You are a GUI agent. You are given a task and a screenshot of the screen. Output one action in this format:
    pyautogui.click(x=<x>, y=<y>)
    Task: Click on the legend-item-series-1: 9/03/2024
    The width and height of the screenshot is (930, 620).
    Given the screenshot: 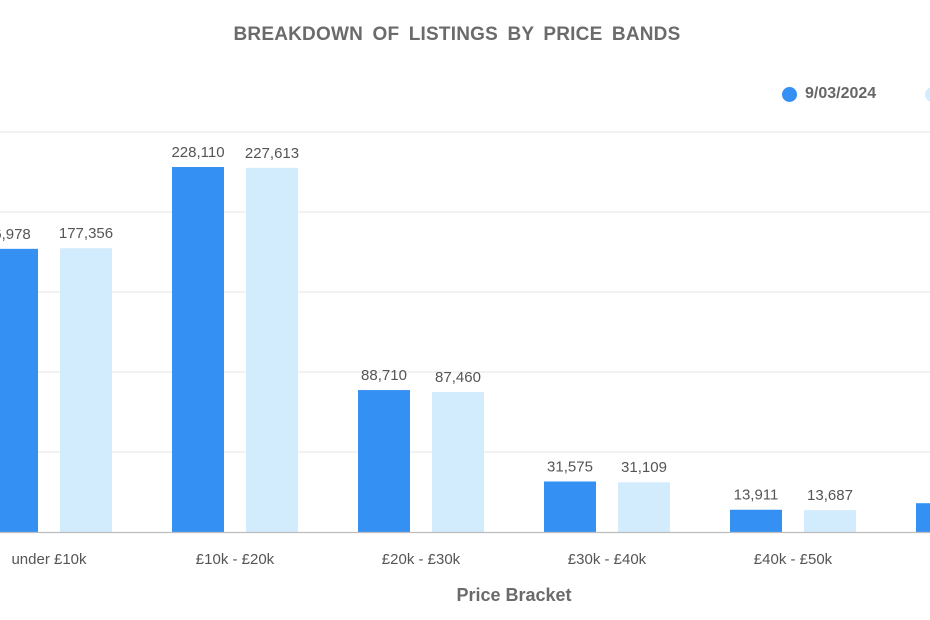 What is the action you would take?
    pyautogui.click(x=829, y=94)
    